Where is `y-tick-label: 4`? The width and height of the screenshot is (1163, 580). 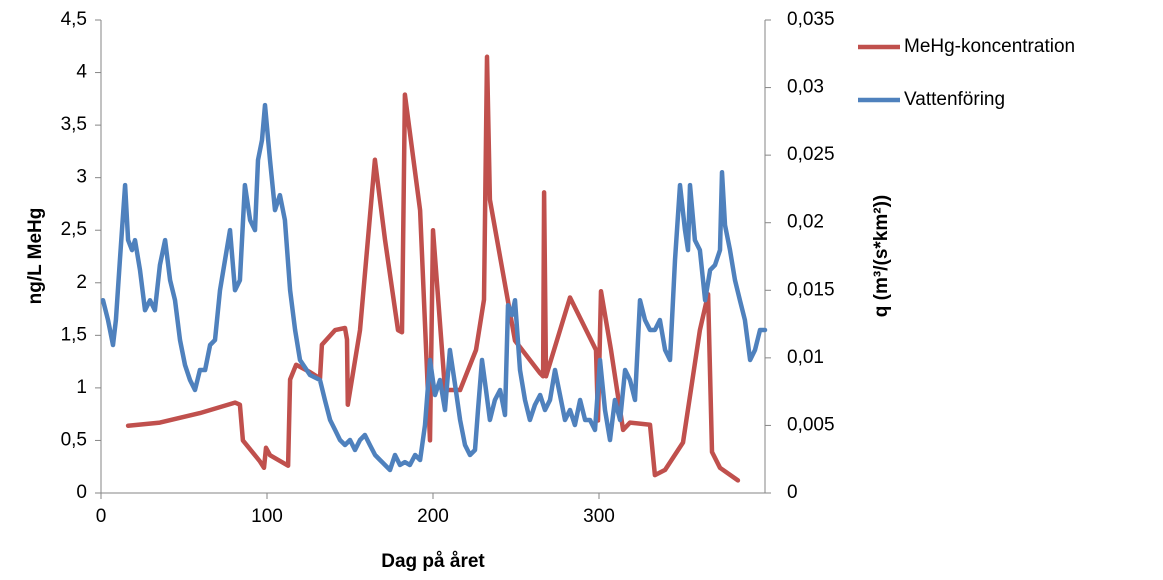
y-tick-label: 4 is located at coordinates (81, 72).